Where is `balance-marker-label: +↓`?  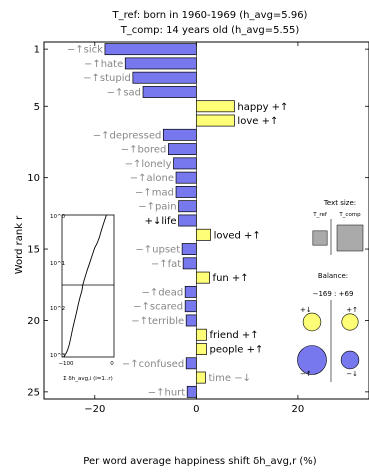
balance-marker-label: +↓ is located at coordinates (306, 310).